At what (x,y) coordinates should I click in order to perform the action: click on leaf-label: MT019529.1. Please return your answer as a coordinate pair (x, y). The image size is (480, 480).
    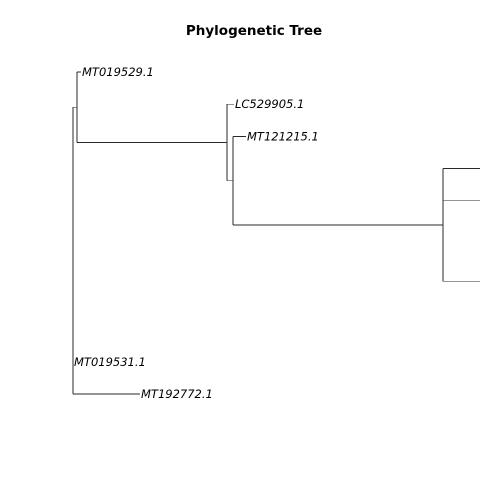
    Looking at the image, I should click on (118, 72).